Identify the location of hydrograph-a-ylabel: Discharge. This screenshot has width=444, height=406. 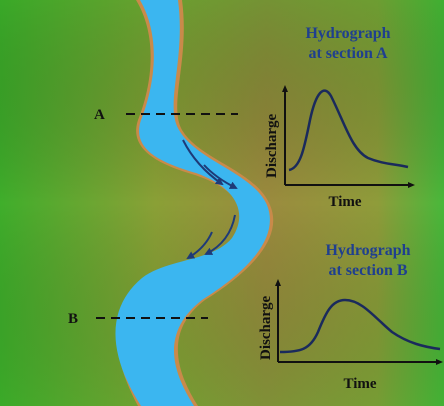
(272, 146).